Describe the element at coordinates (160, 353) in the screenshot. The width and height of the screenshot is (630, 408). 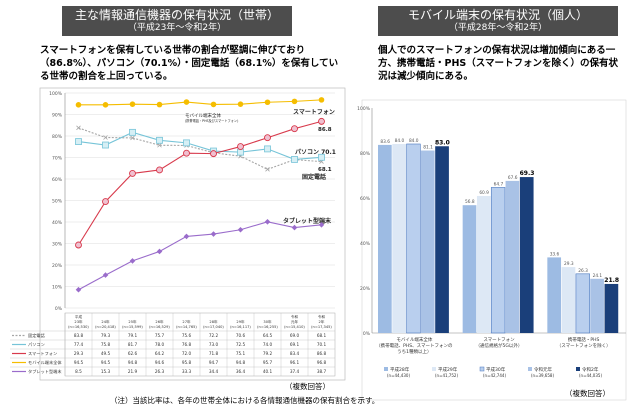
I see `table-cell: 64.2` at that location.